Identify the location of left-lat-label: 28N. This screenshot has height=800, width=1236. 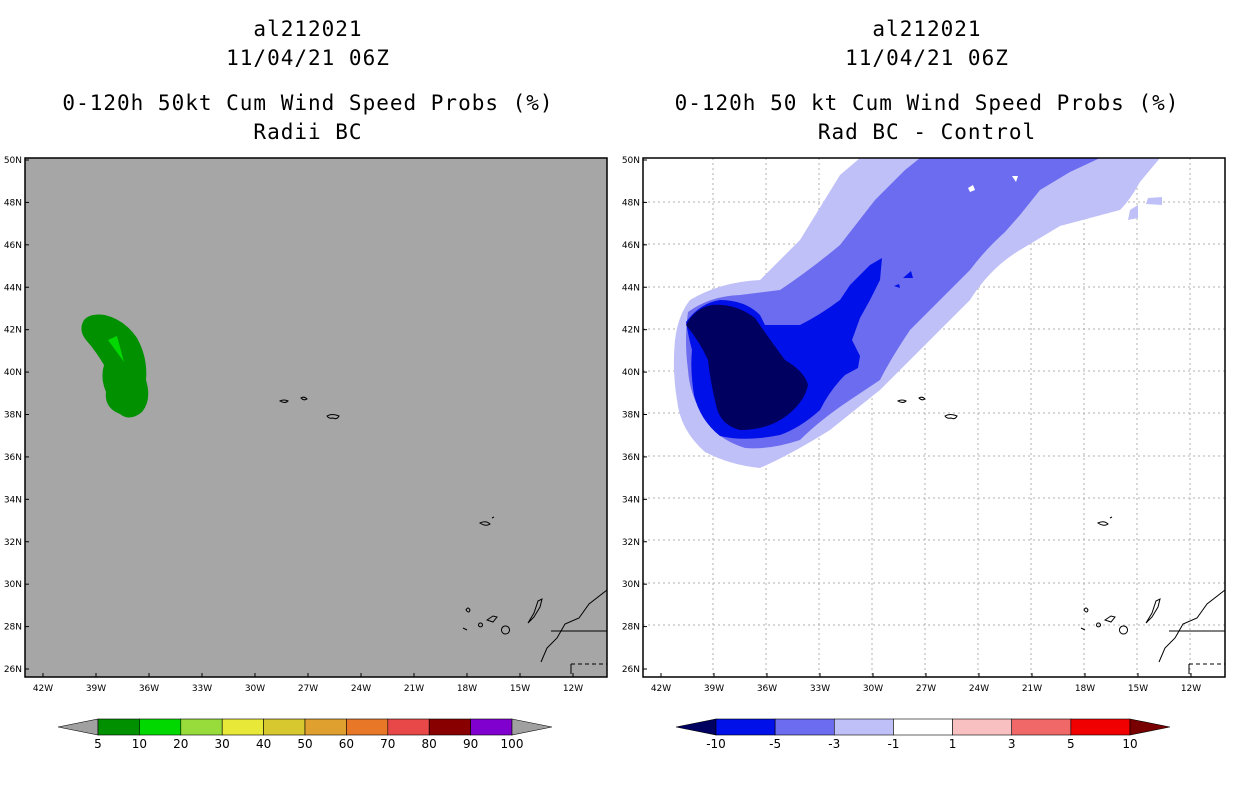
(13, 628).